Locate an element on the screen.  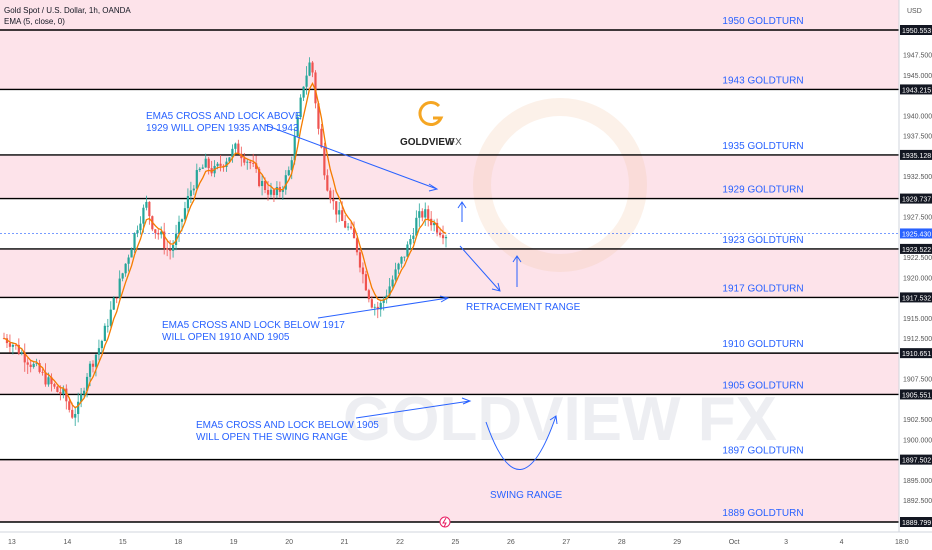
watermark-text: GOLDVIEW FX is located at coordinates (560, 419).